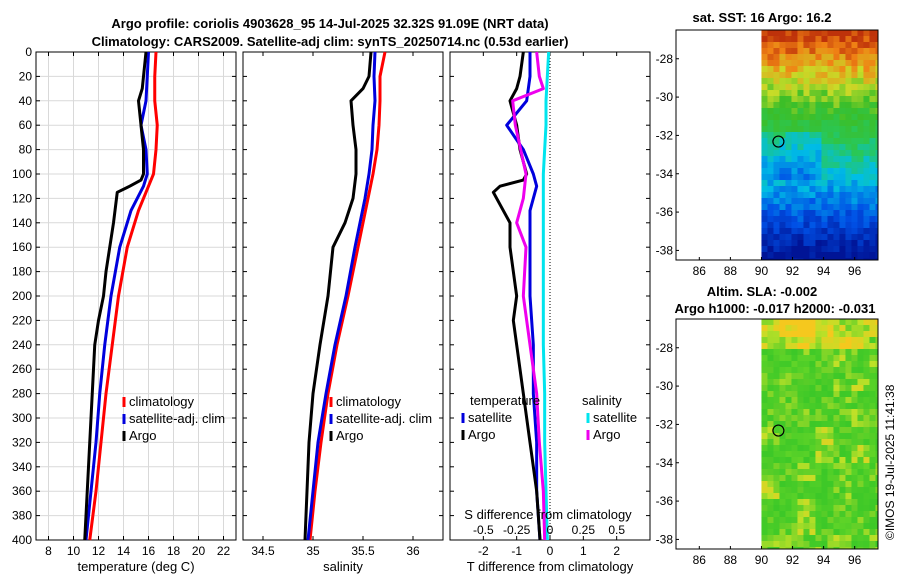 Image resolution: width=900 pixels, height=580 pixels. I want to click on legend-label: Argo, so click(142, 435).